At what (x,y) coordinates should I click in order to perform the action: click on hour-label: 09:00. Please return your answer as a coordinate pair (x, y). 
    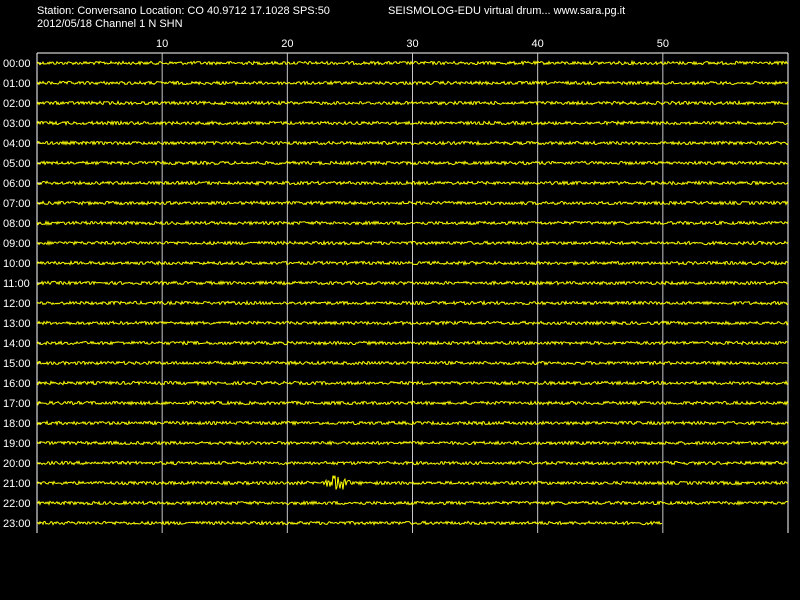
    Looking at the image, I should click on (17, 244).